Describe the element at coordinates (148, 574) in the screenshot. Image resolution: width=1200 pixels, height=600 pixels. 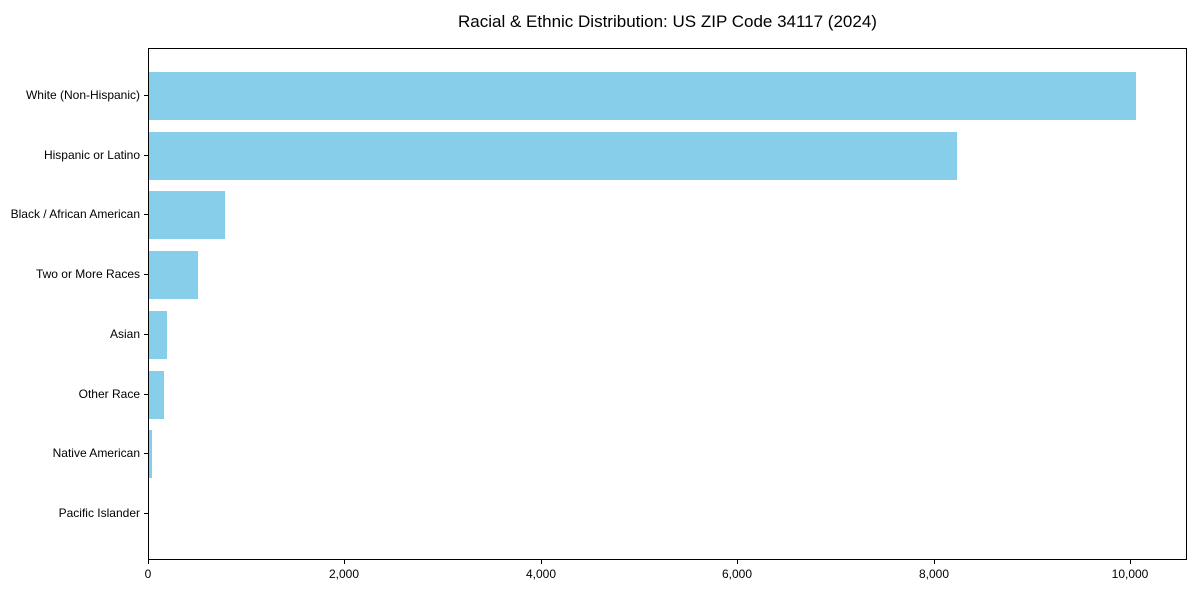
I see `x-tick-label: 0` at that location.